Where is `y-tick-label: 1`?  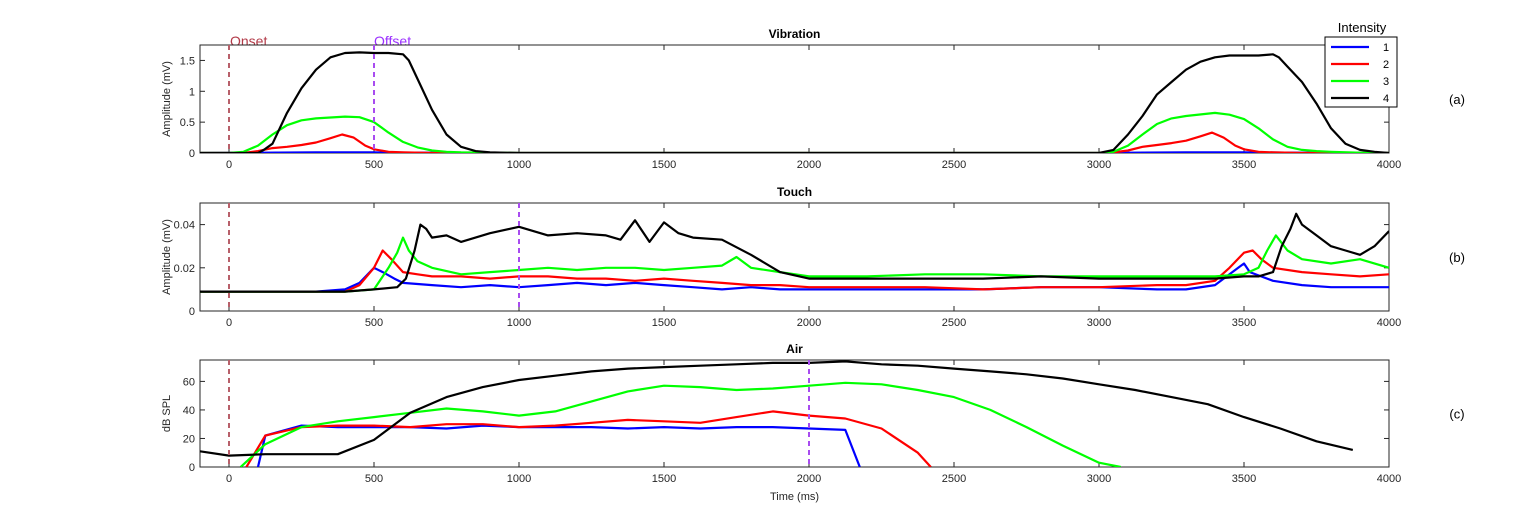
y-tick-label: 1 is located at coordinates (192, 92).